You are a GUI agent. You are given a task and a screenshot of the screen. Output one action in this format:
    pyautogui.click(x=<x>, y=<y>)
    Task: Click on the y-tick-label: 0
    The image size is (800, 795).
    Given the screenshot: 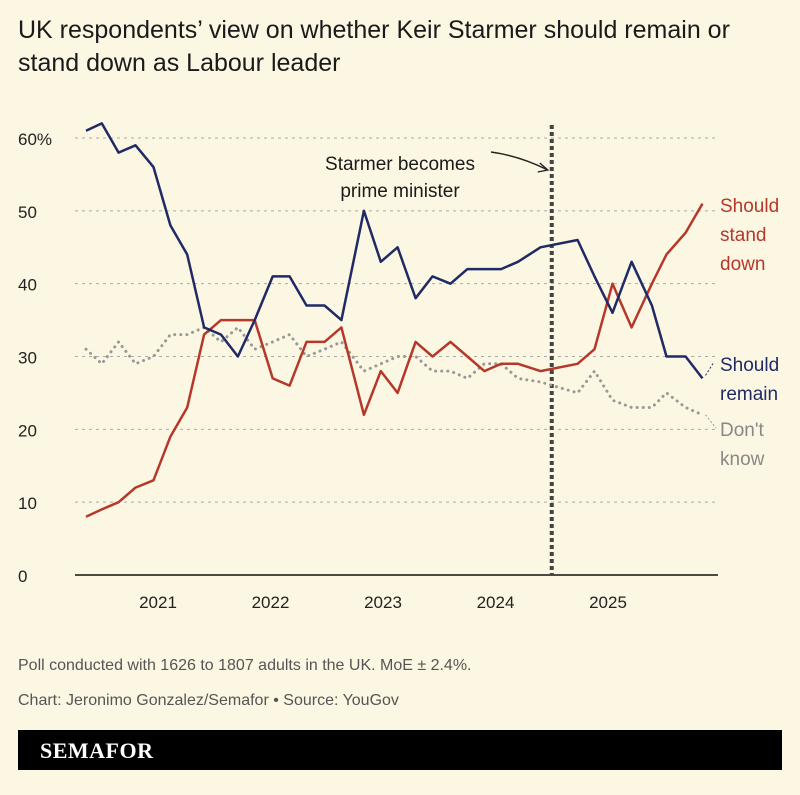 What is the action you would take?
    pyautogui.click(x=22, y=576)
    